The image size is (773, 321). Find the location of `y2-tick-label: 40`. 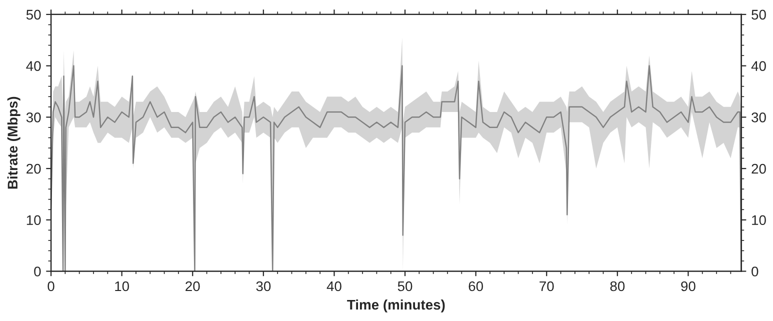

y2-tick-label: 40 is located at coordinates (758, 66).